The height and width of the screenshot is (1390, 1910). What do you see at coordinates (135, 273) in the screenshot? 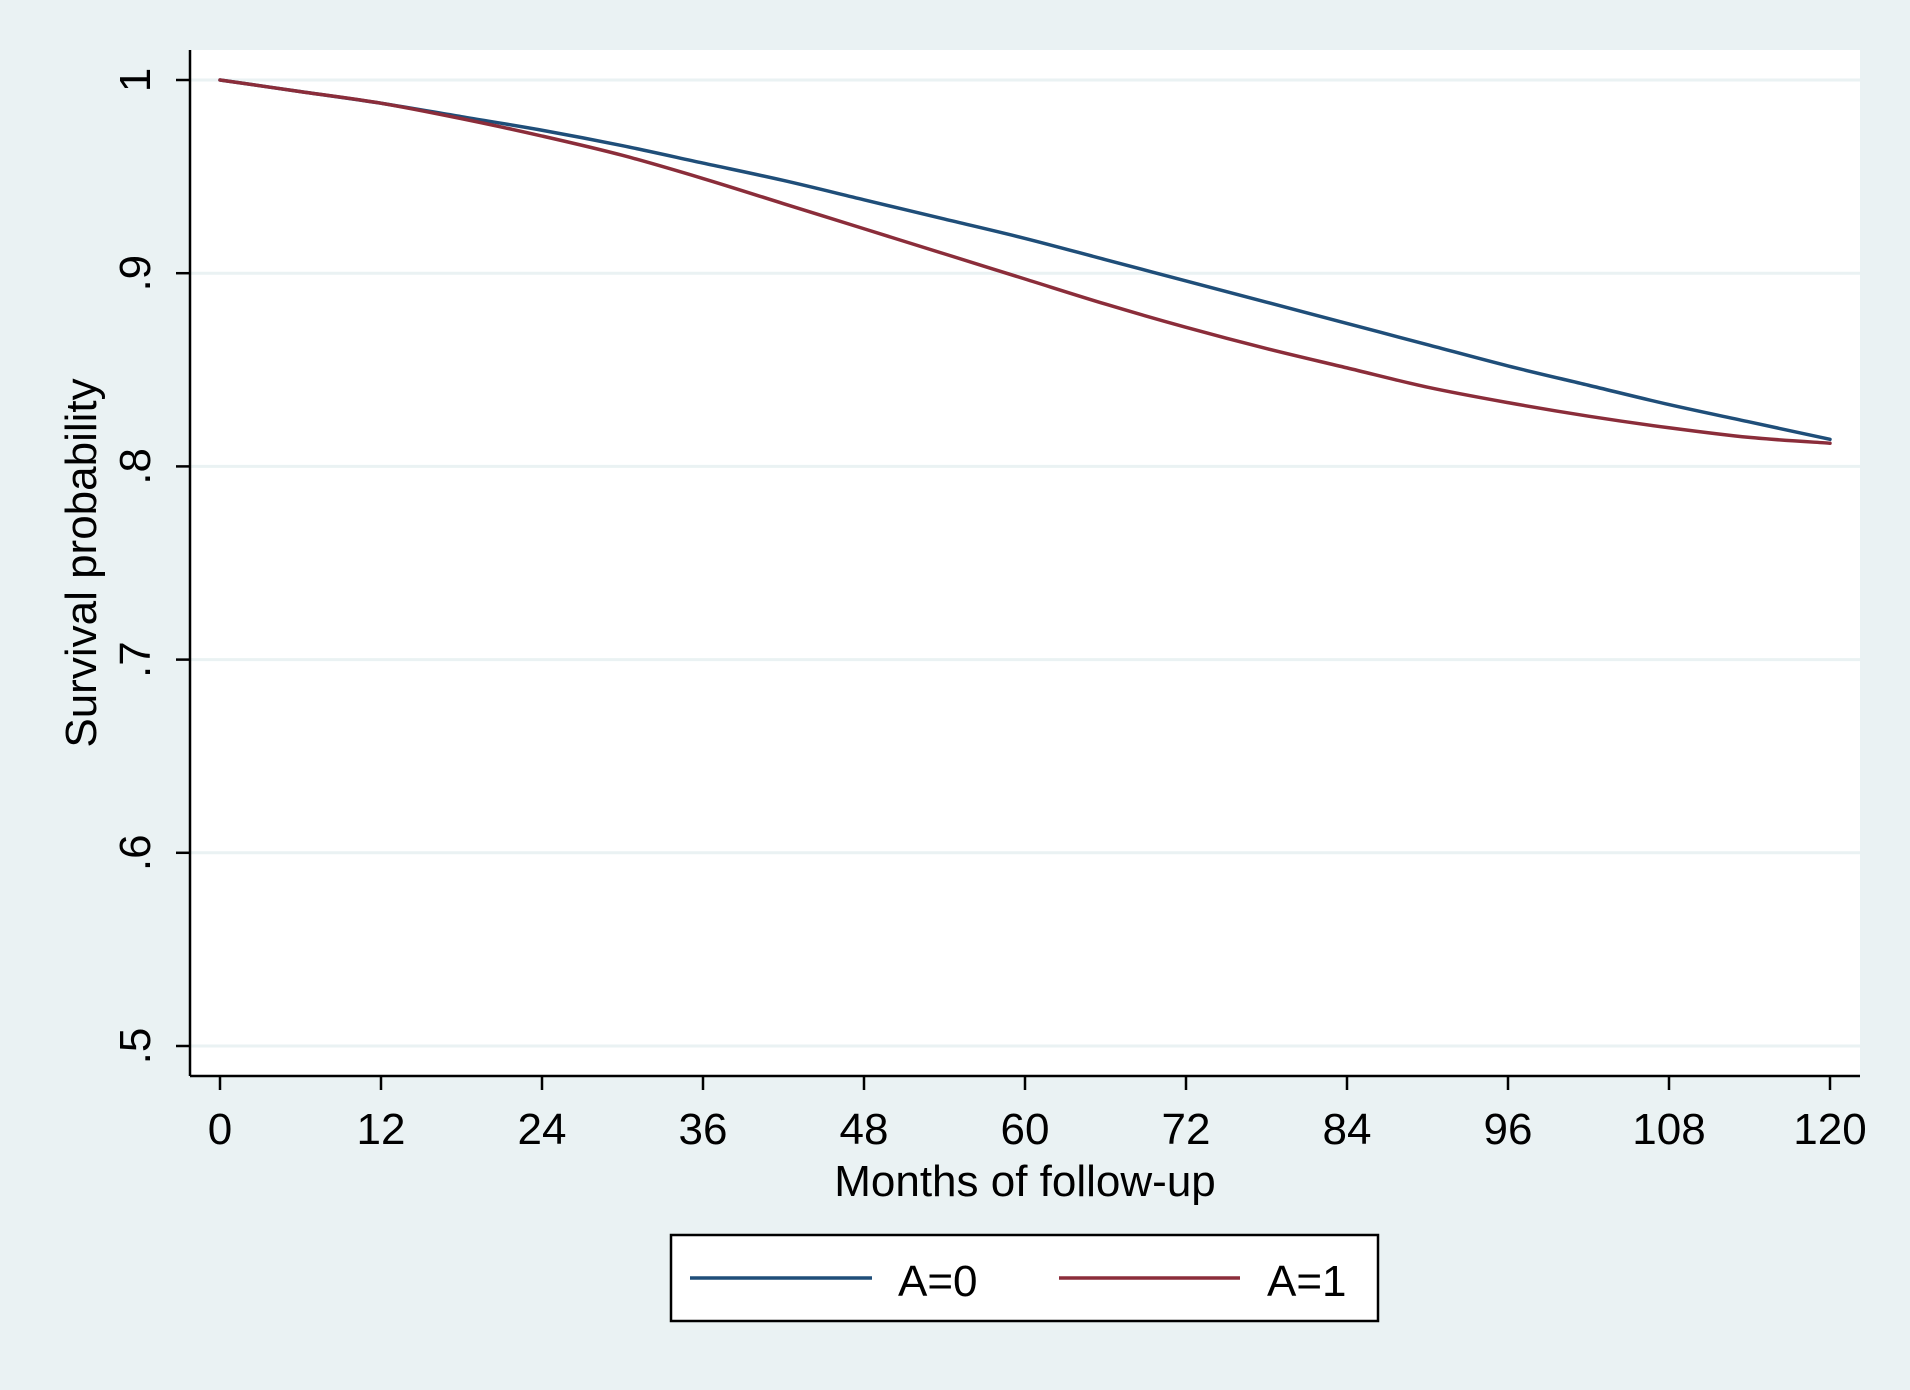
I see `y-tick-label-4: .9` at bounding box center [135, 273].